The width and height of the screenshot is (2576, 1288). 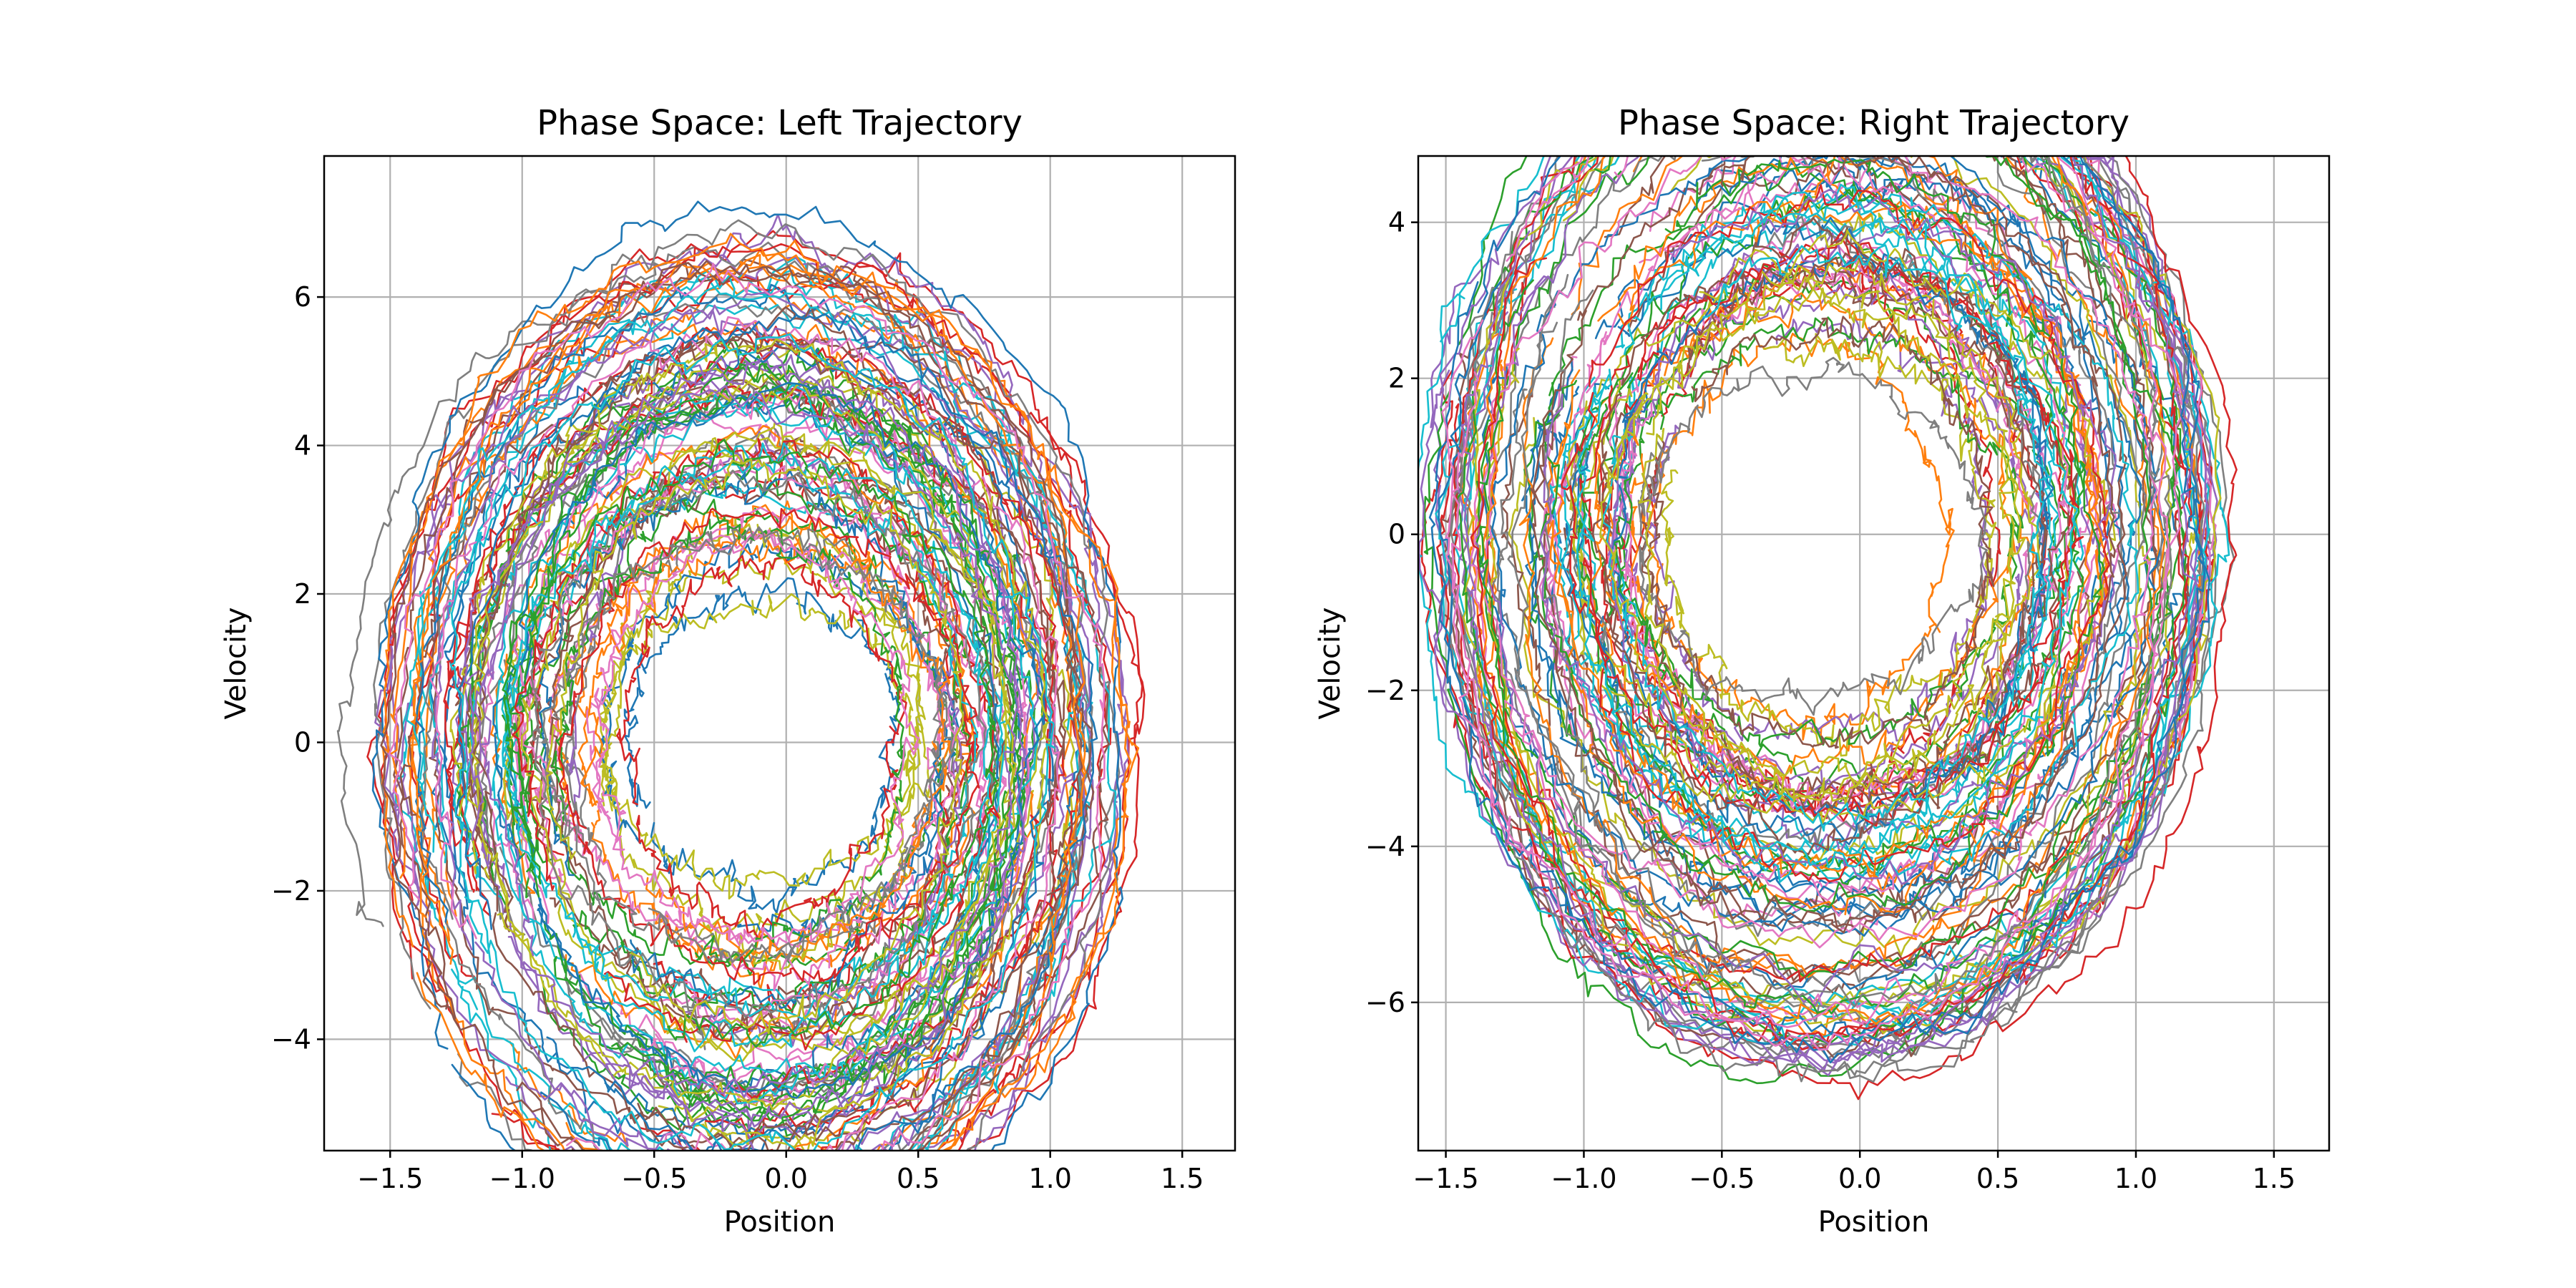 I want to click on left-y-axis-label: Velocity, so click(x=236, y=664).